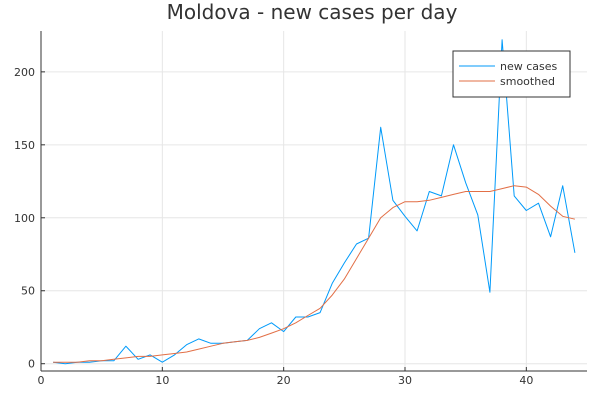 This screenshot has height=400, width=600. I want to click on x-tick-label: 0, so click(41, 380).